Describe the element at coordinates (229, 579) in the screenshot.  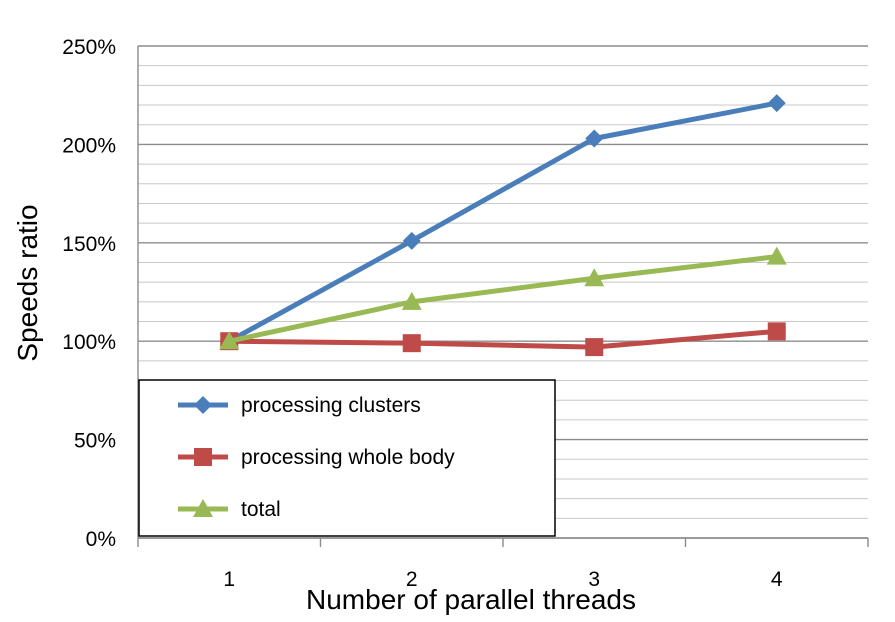
I see `x-tick-label: 1` at that location.